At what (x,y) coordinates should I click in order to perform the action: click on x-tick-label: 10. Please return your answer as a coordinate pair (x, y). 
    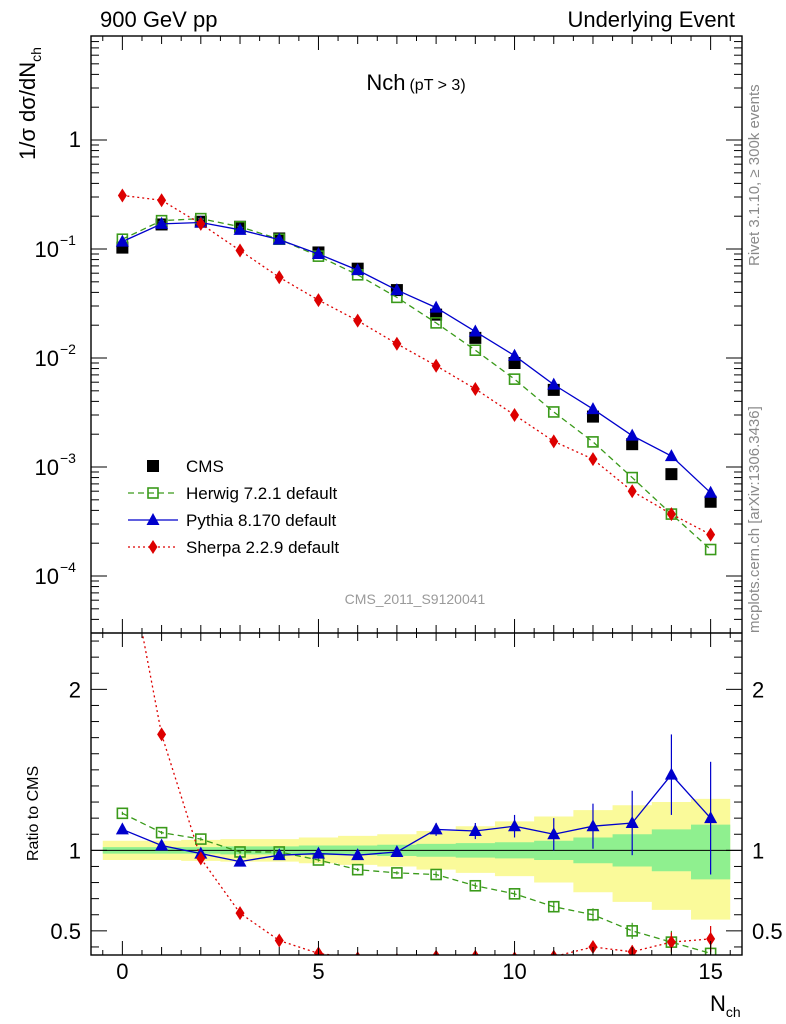
    Looking at the image, I should click on (514, 971).